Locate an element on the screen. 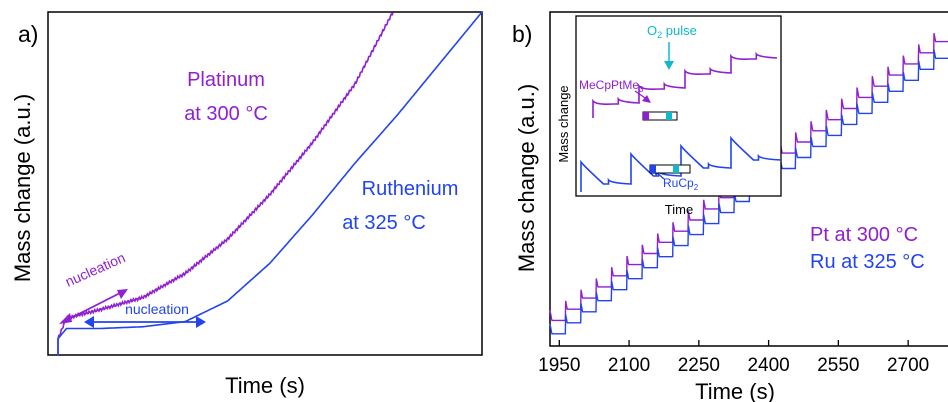 The height and width of the screenshot is (402, 948). x-tick-label: 2100 is located at coordinates (629, 365).